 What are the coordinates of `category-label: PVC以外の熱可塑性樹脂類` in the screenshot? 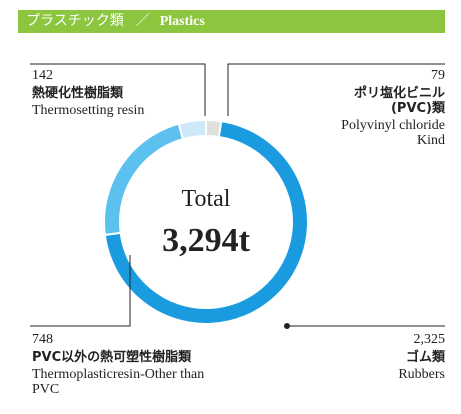 It's located at (112, 357).